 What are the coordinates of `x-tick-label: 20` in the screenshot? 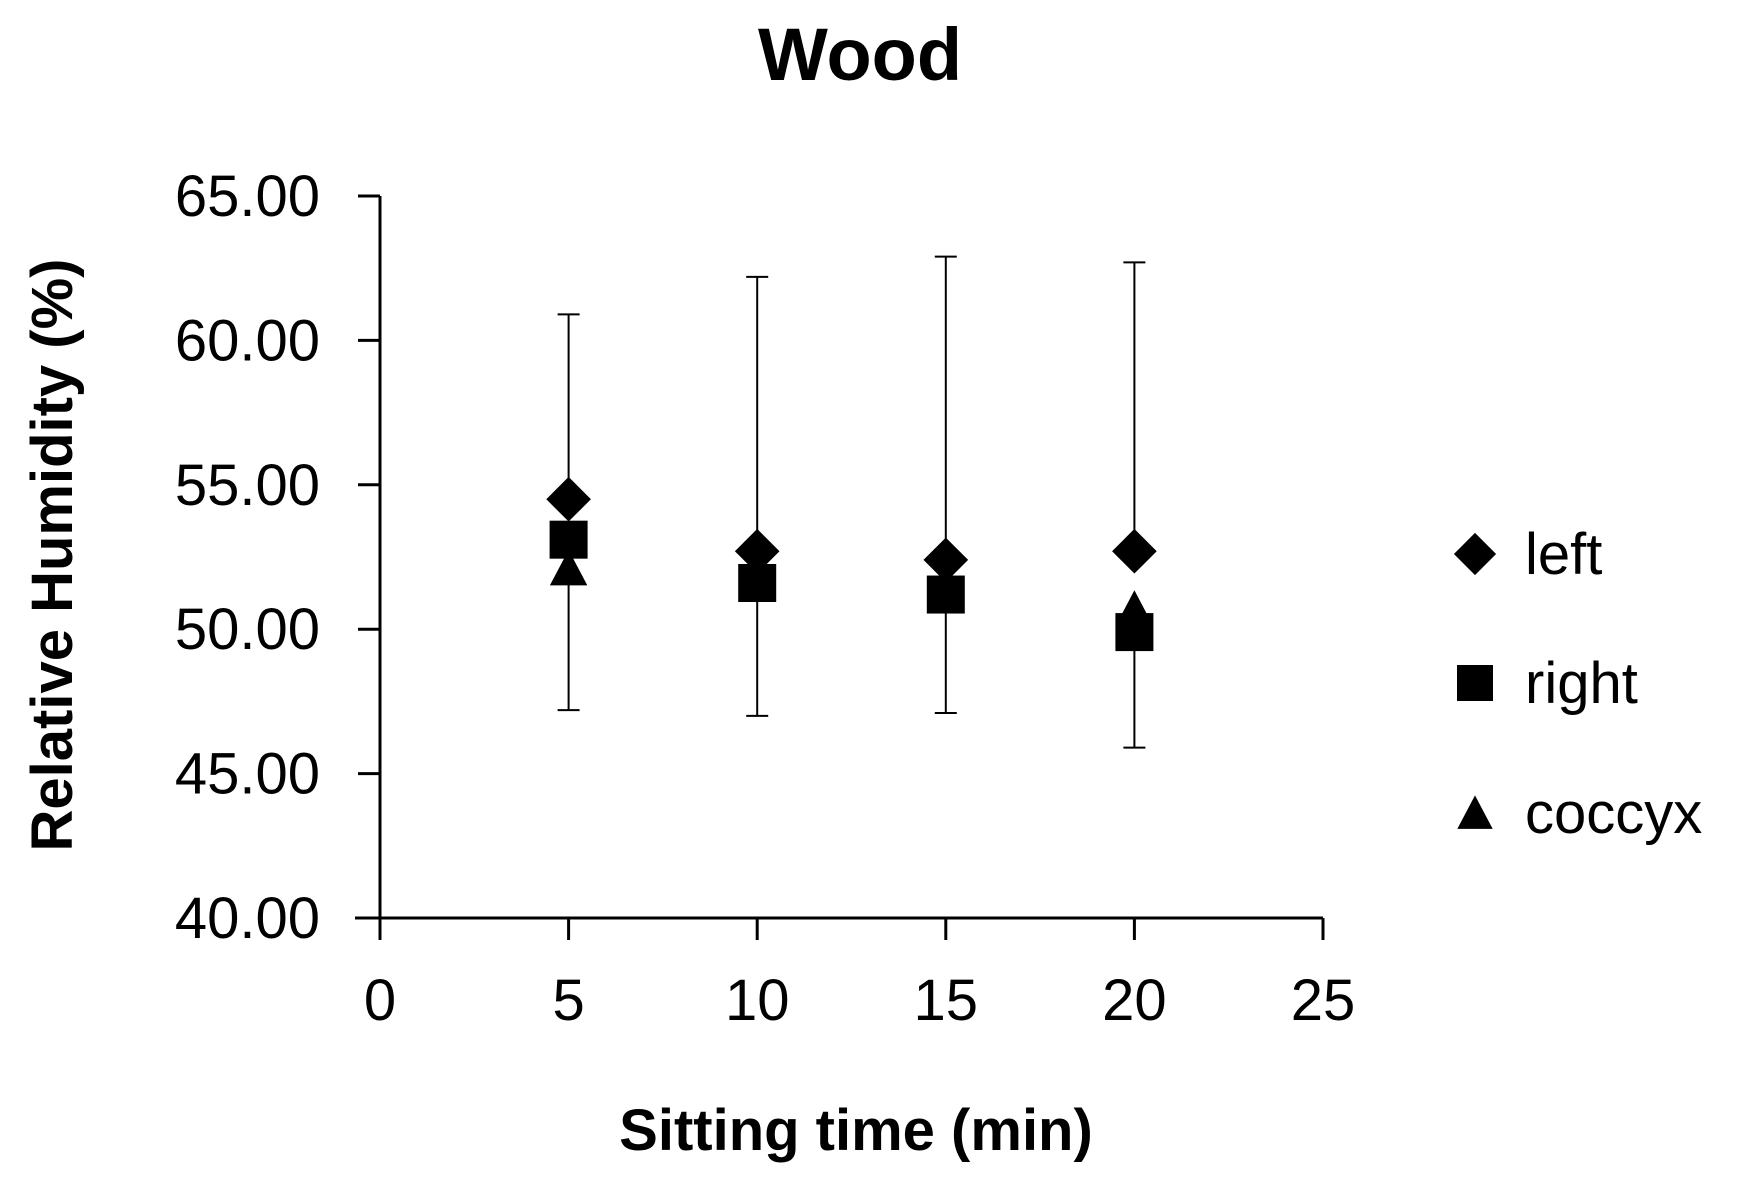 It's located at (1134, 1000).